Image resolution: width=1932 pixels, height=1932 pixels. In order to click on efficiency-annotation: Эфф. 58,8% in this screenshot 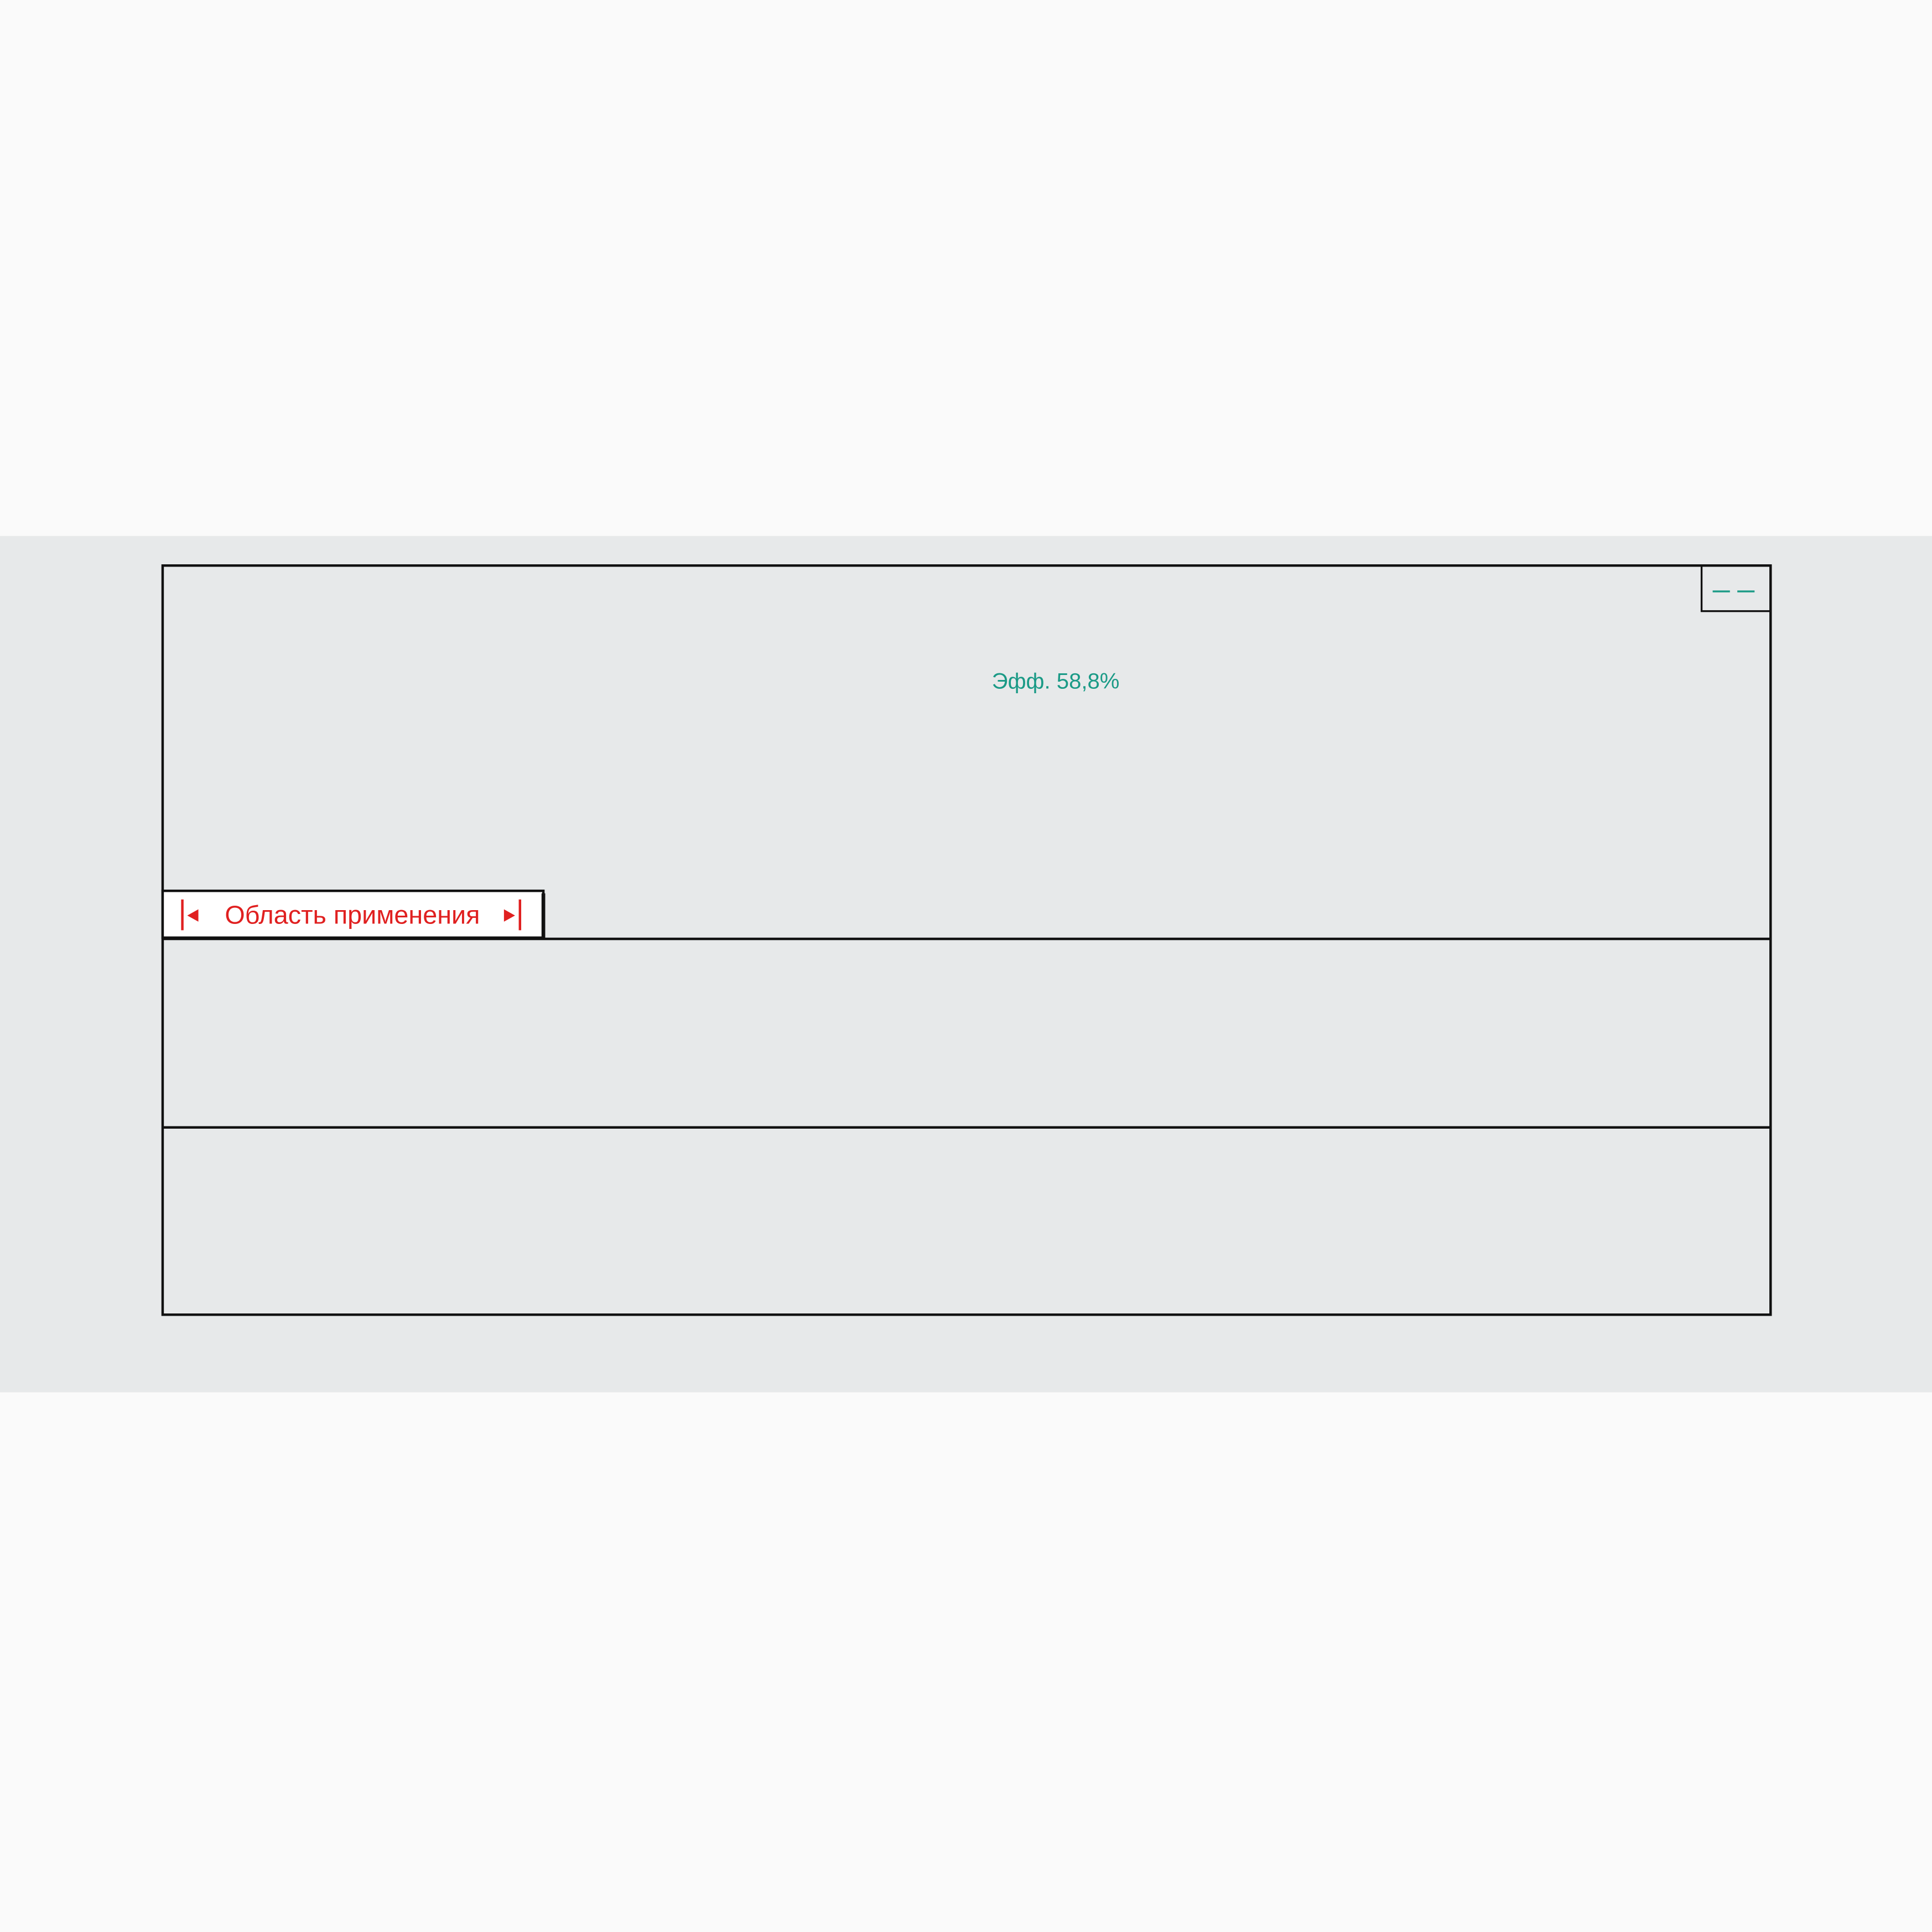, I will do `click(1056, 681)`.